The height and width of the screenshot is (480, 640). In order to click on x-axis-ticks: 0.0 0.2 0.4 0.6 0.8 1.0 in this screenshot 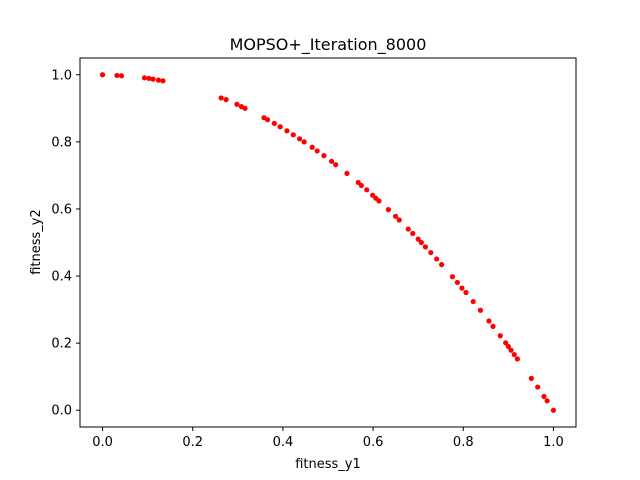, I will do `click(328, 438)`.